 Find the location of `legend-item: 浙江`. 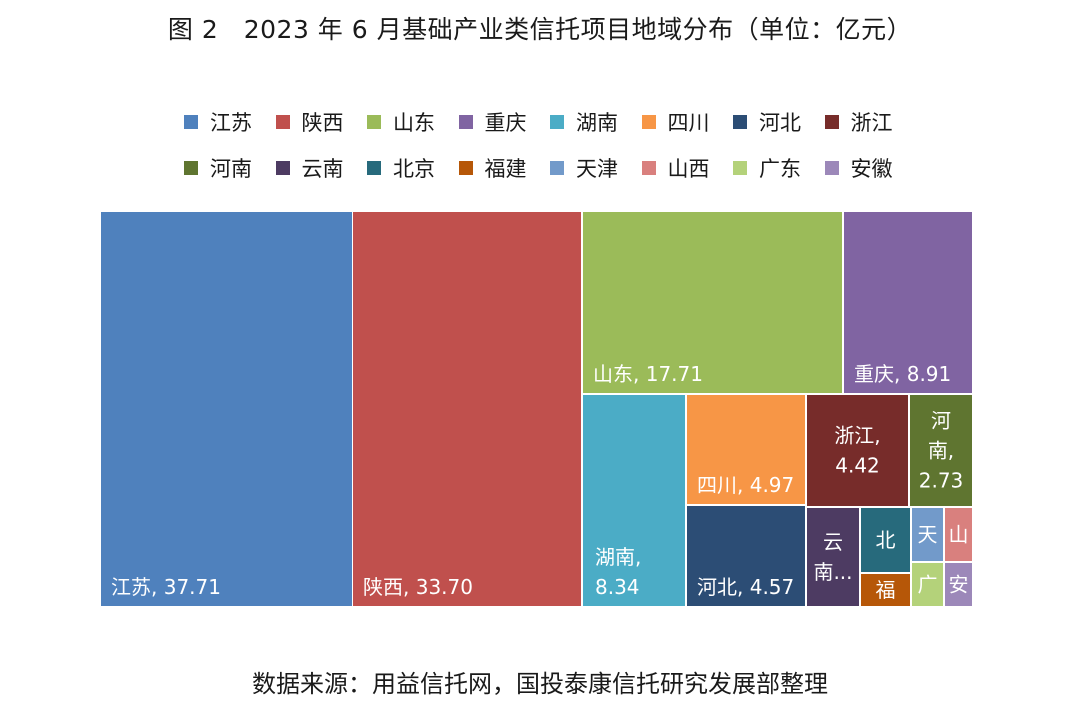

legend-item: 浙江 is located at coordinates (858, 122).